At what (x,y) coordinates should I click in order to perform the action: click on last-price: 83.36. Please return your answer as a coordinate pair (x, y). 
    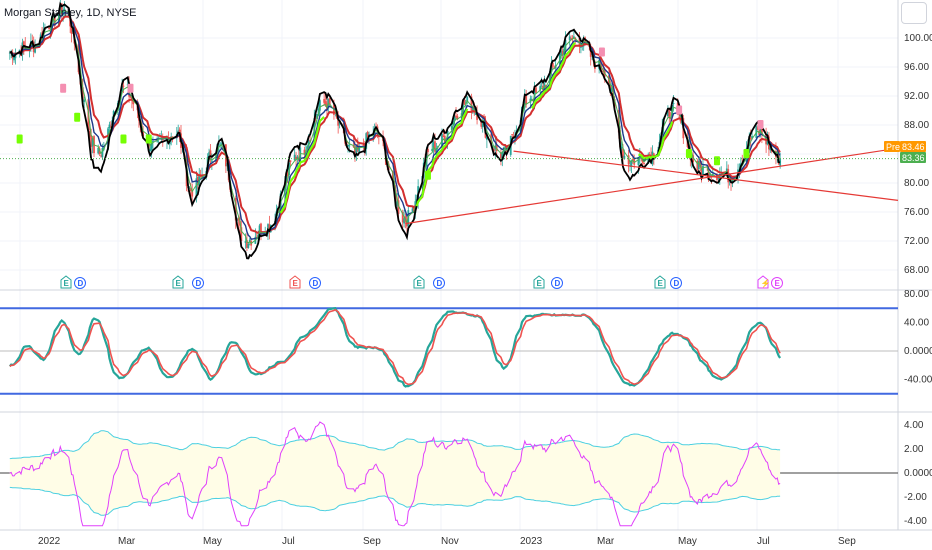
    Looking at the image, I should click on (913, 158).